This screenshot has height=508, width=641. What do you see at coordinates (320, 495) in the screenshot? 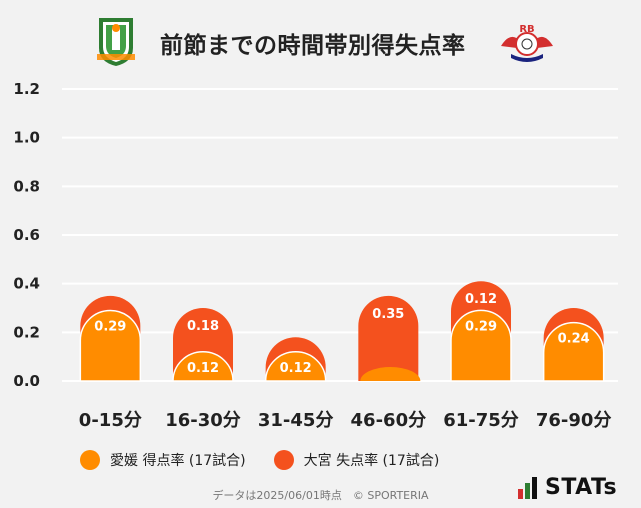
I see `footer-credit: データは2025/06/01時点 © SPORTERIA` at bounding box center [320, 495].